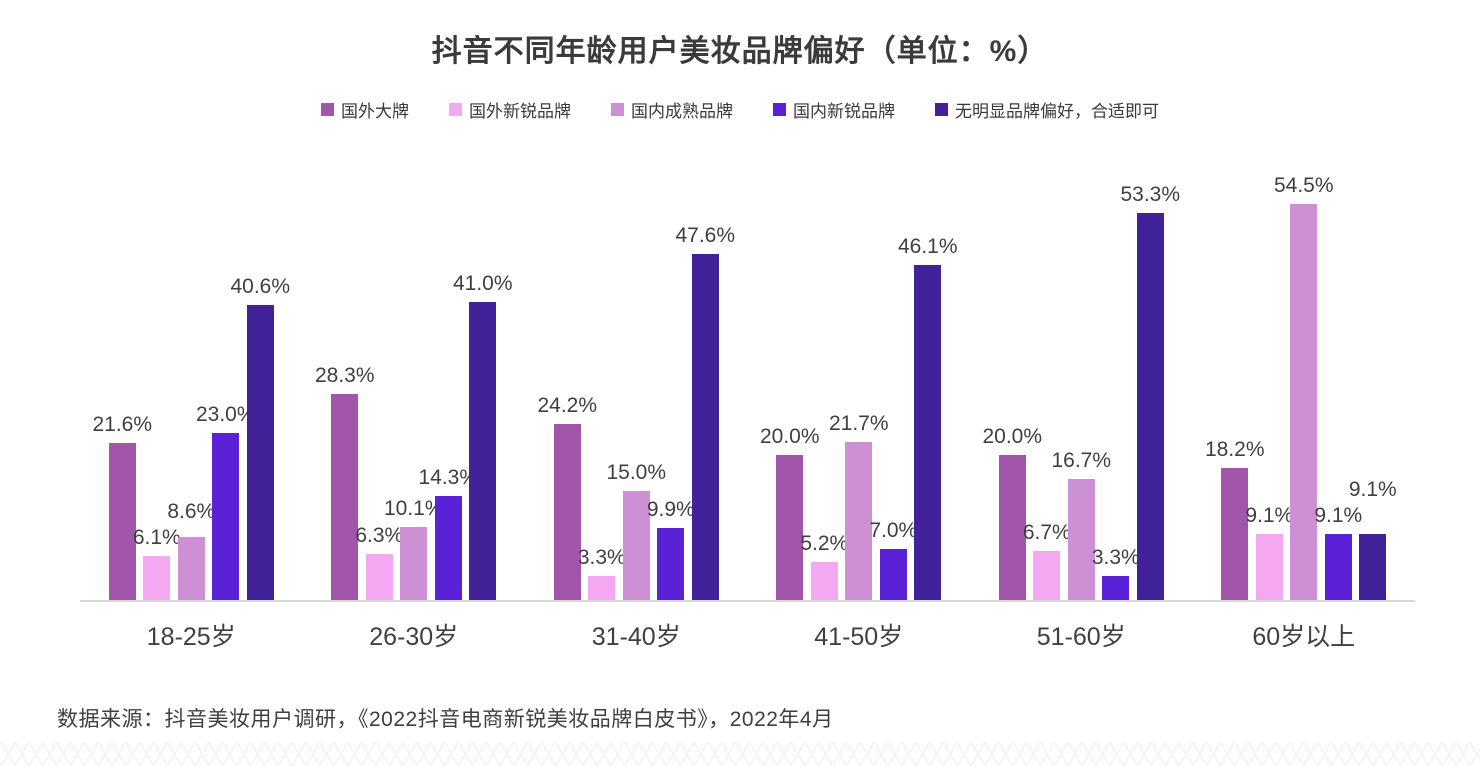  Describe the element at coordinates (225, 414) in the screenshot. I see `value-label: 23.0%` at that location.